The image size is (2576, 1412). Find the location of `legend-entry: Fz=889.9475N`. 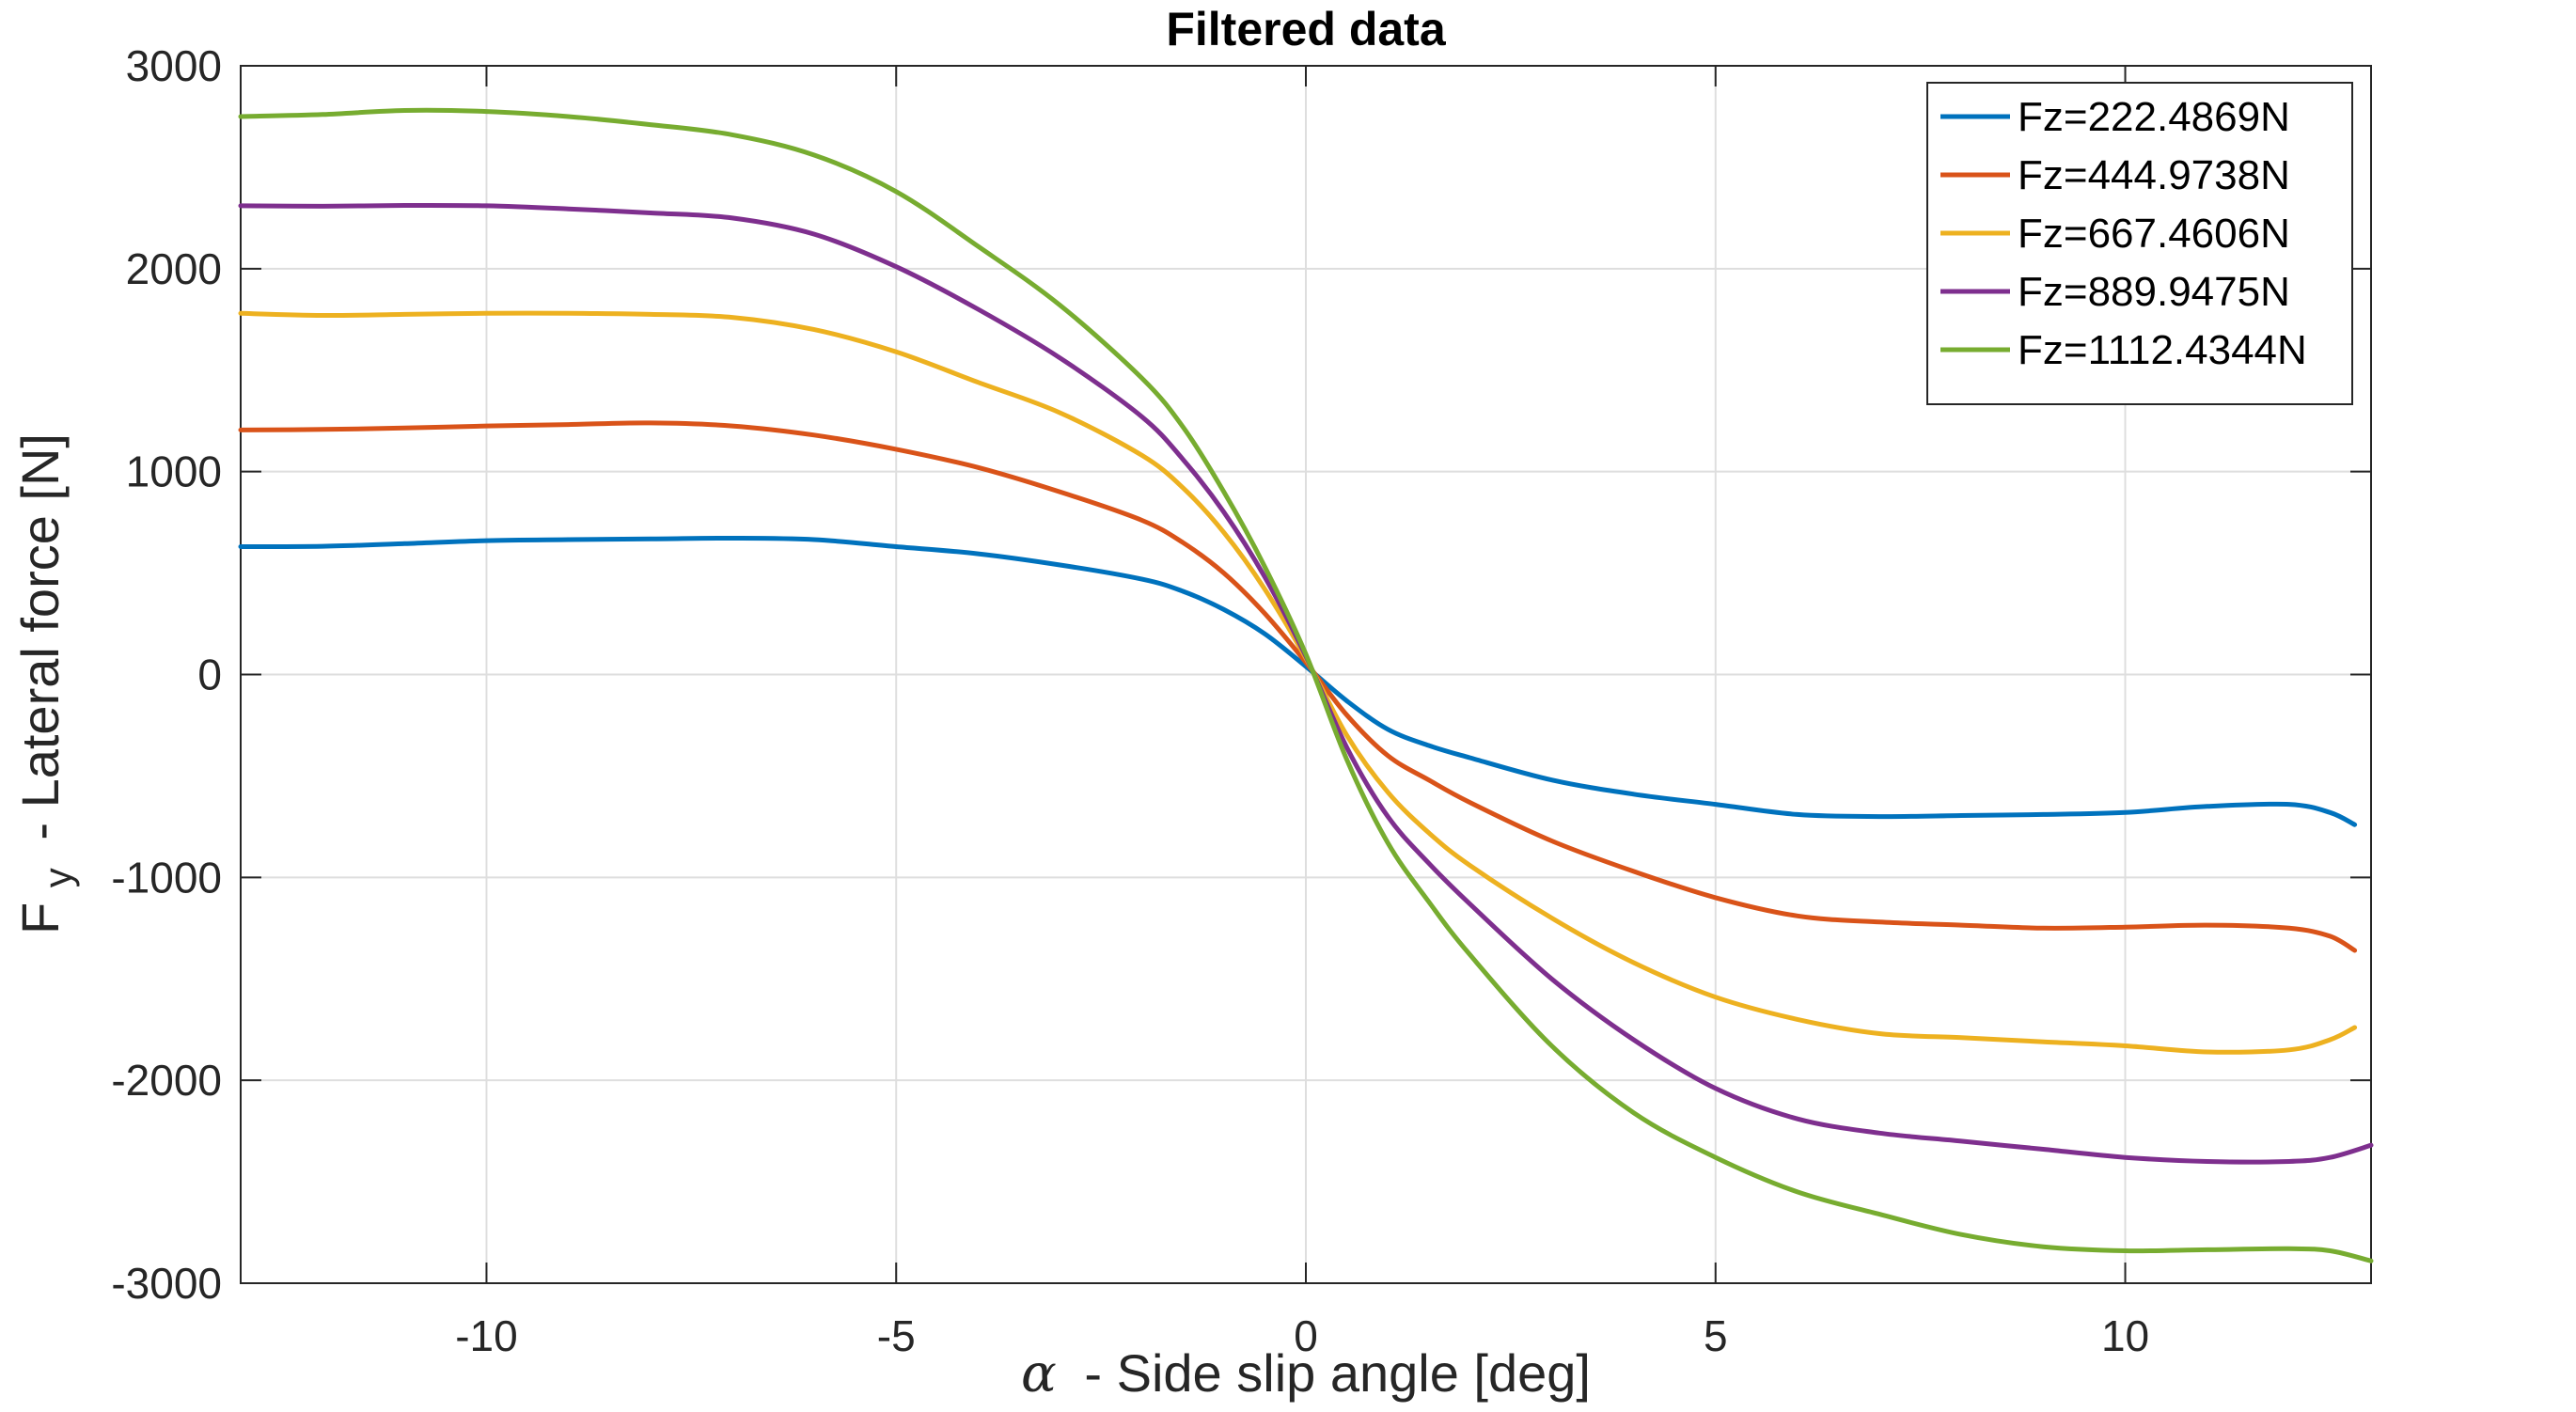

legend-entry: Fz=889.9475N is located at coordinates (2154, 292).